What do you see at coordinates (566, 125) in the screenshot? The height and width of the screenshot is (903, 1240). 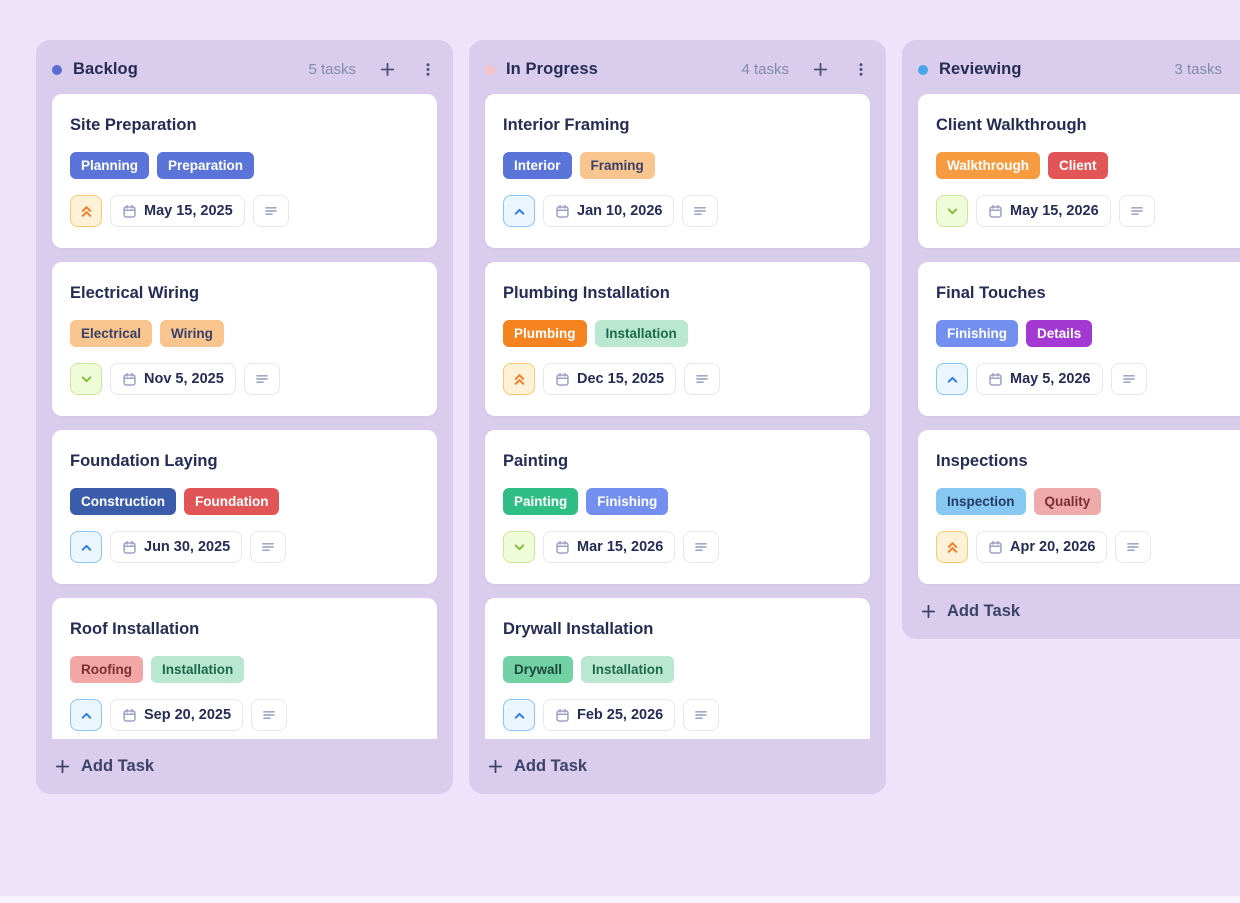 I see `card-title: Interior Framing` at bounding box center [566, 125].